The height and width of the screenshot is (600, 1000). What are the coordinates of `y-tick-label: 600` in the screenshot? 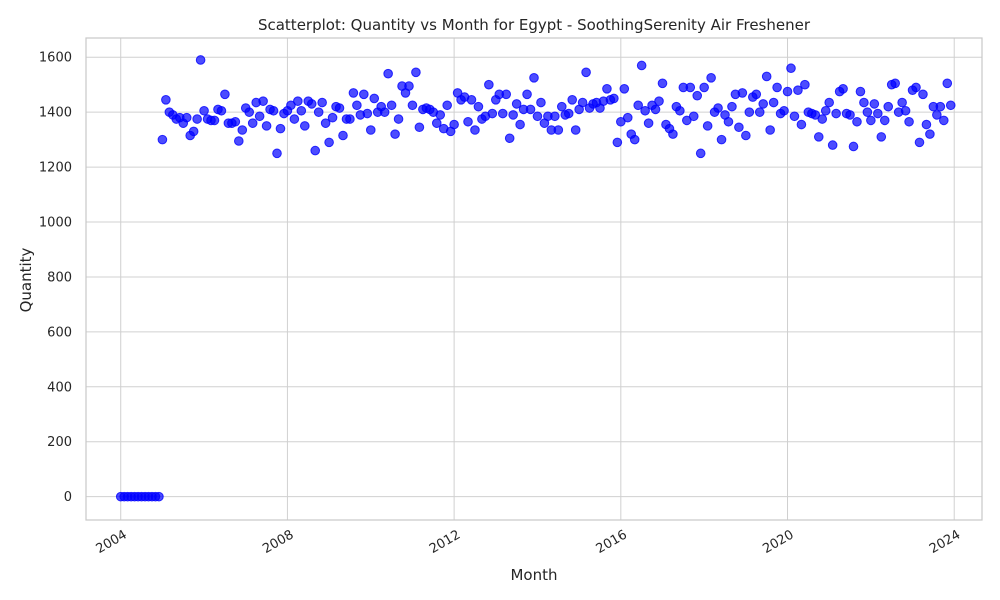 It's located at (59, 332).